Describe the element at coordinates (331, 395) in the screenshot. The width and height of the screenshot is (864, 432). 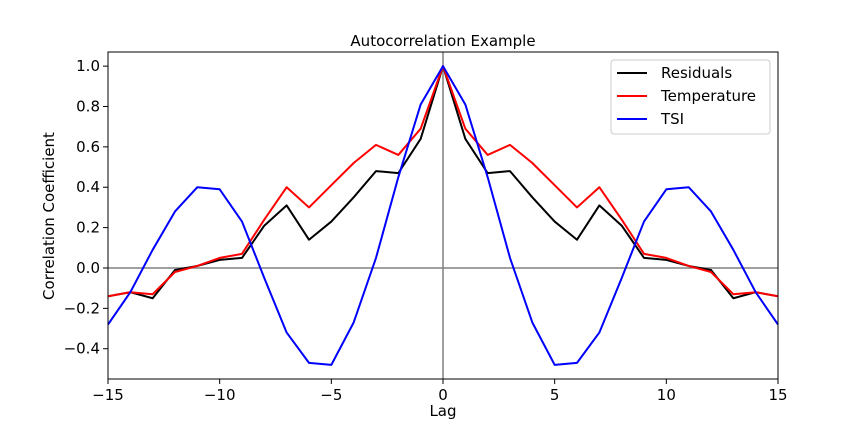
I see `x-tick-label: −5` at that location.